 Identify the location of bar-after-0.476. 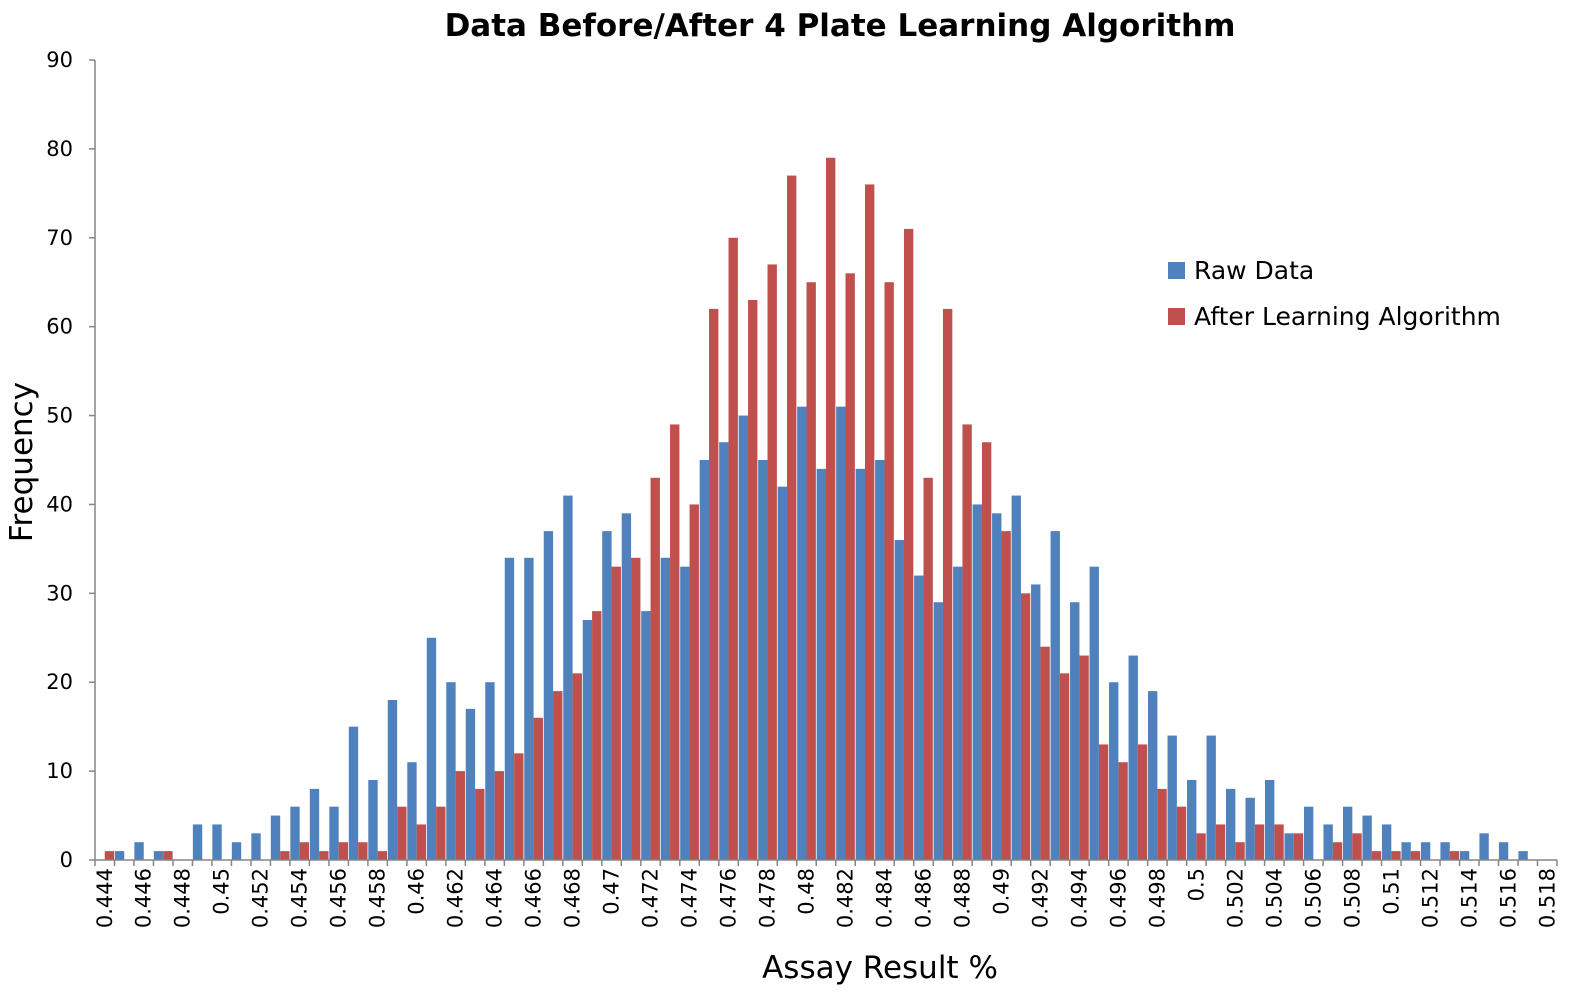
(733, 548).